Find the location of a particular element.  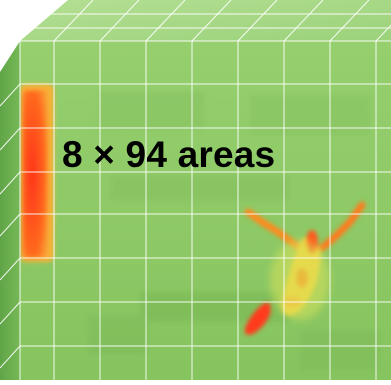

cube-left-face is located at coordinates (10, 210).